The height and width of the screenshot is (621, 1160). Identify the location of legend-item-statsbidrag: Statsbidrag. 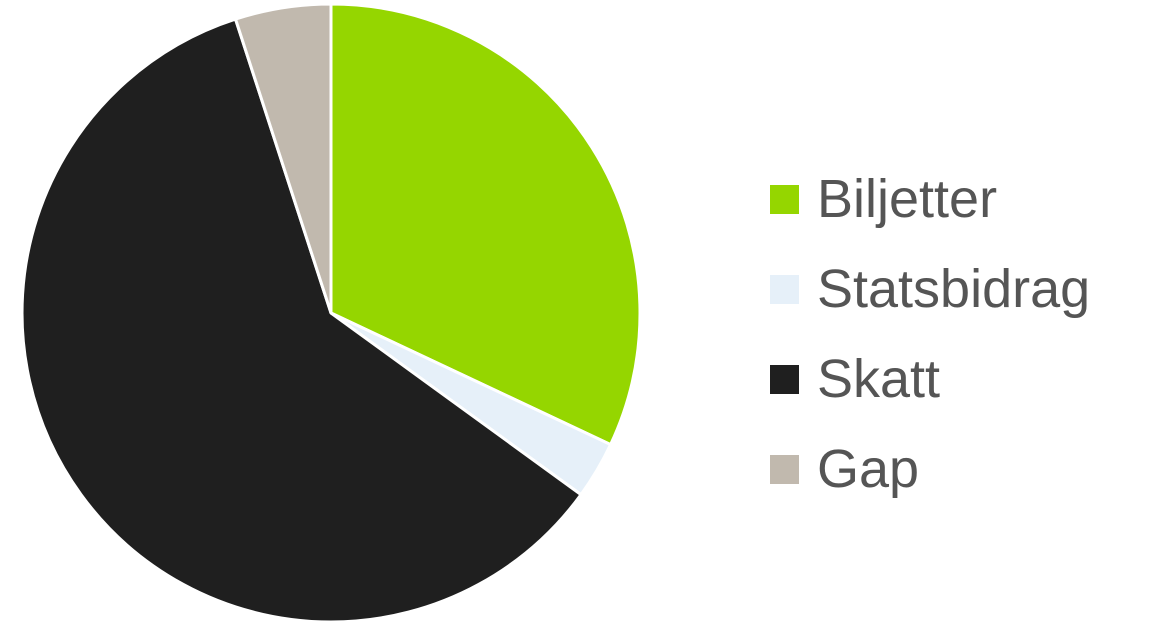
(930, 289).